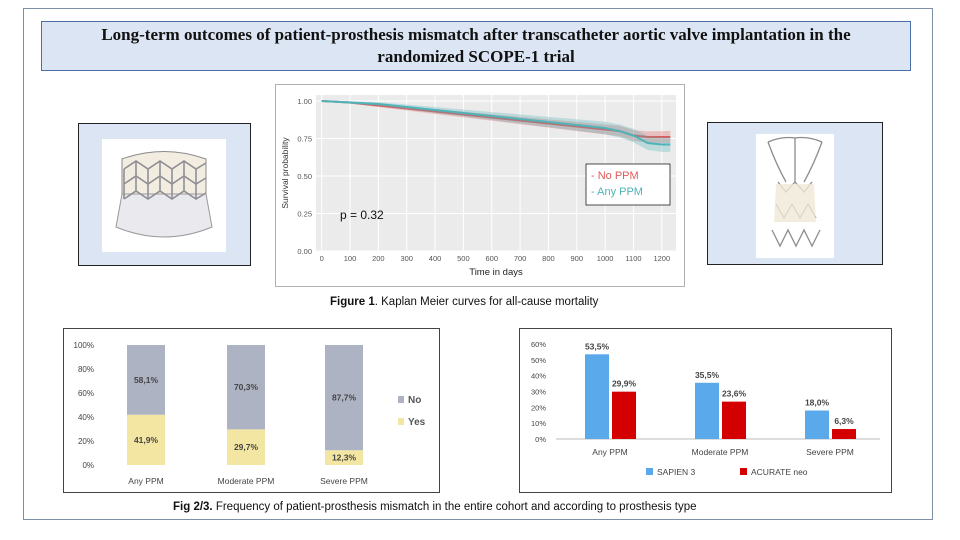  I want to click on stack-y-tick-label: 80%, so click(86, 369).